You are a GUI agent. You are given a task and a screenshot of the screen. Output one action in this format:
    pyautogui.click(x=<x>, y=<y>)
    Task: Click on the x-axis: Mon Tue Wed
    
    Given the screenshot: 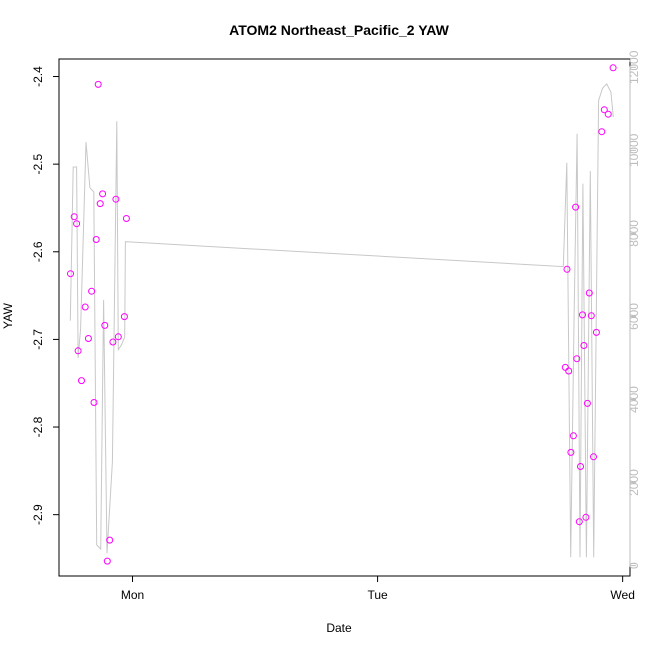 What is the action you would take?
    pyautogui.click(x=378, y=588)
    